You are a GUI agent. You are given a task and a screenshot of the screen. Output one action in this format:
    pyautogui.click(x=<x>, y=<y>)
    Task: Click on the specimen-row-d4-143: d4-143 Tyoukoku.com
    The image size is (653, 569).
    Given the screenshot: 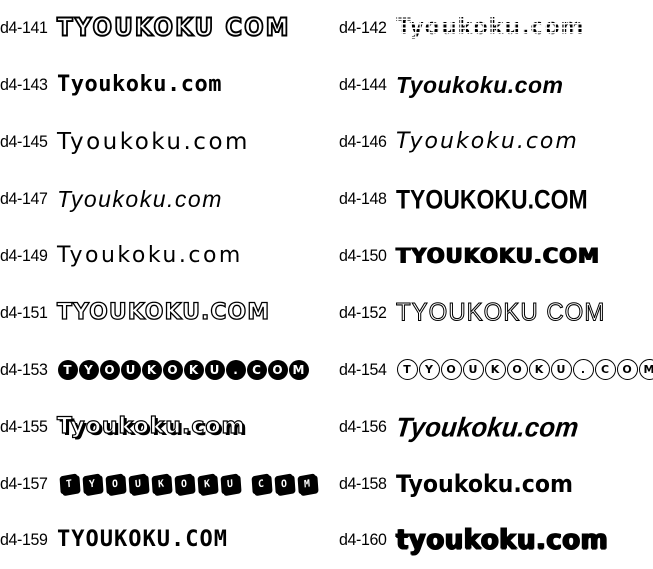 What is the action you would take?
    pyautogui.click(x=163, y=85)
    